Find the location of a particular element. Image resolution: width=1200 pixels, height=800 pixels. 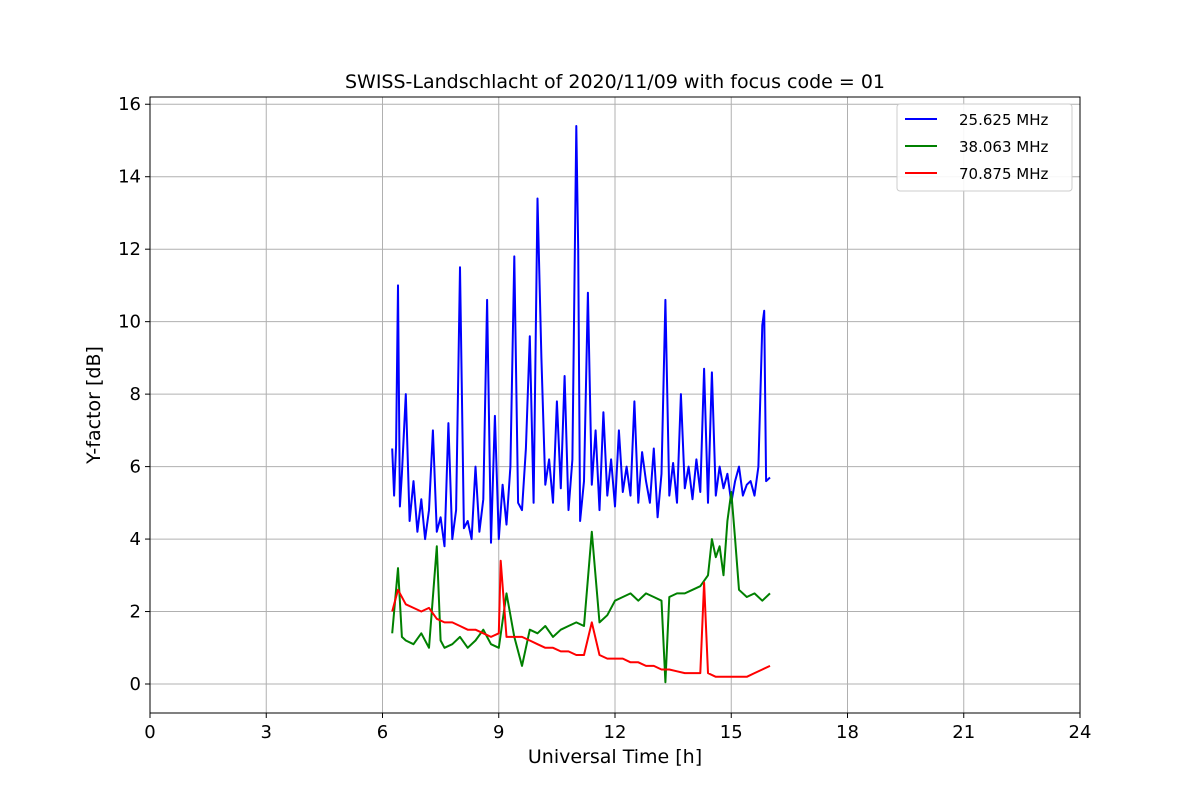

x-tick-label: 15 is located at coordinates (731, 732).